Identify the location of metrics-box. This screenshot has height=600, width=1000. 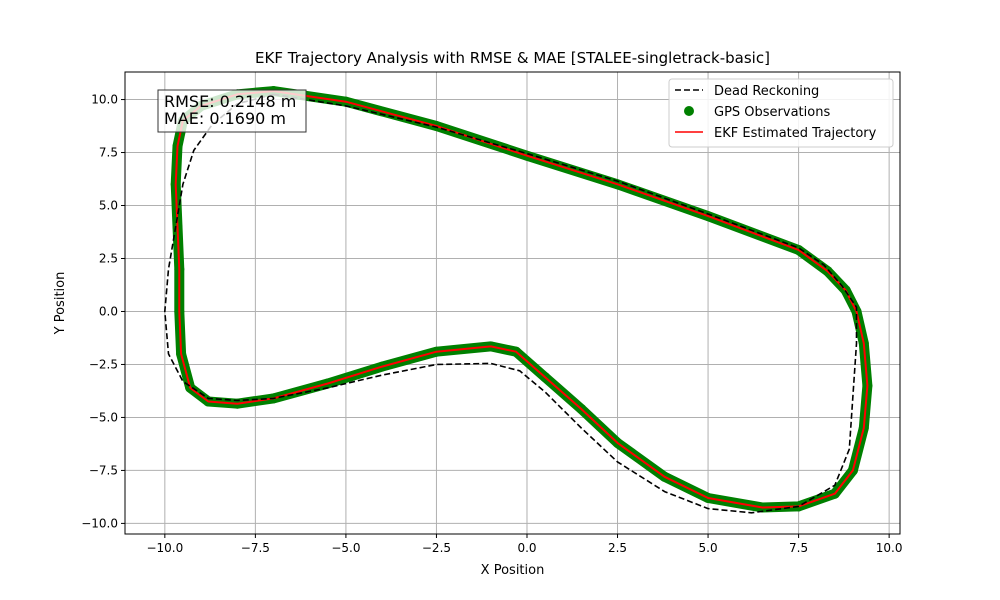
(232, 111).